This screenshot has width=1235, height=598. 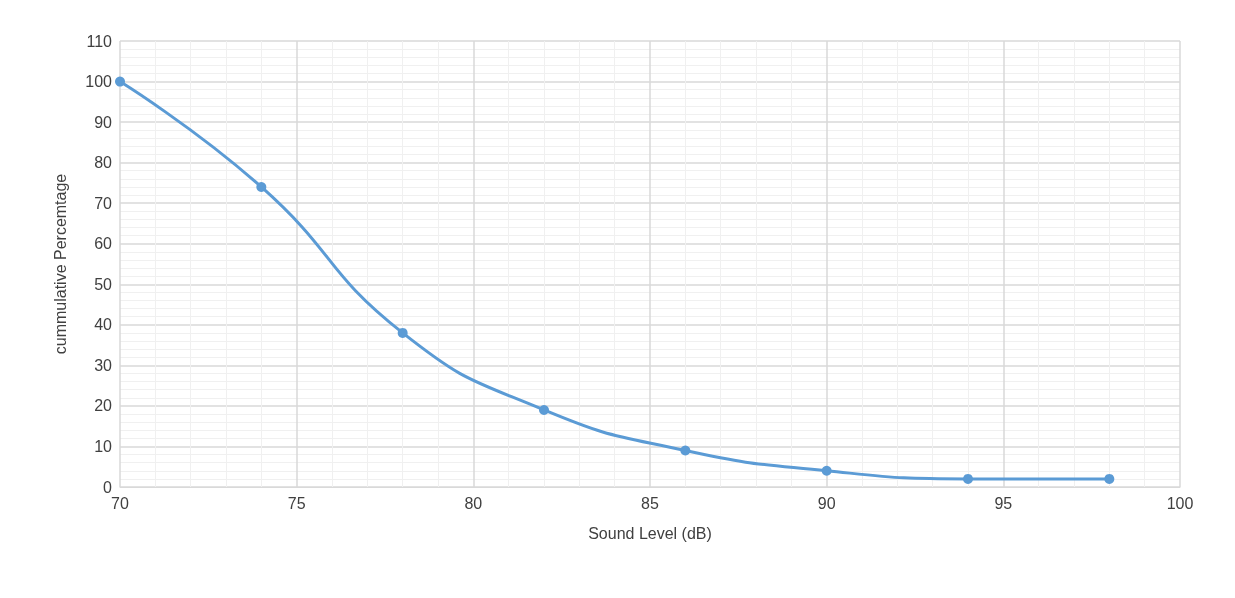 What do you see at coordinates (103, 284) in the screenshot?
I see `y-tick-label: 50` at bounding box center [103, 284].